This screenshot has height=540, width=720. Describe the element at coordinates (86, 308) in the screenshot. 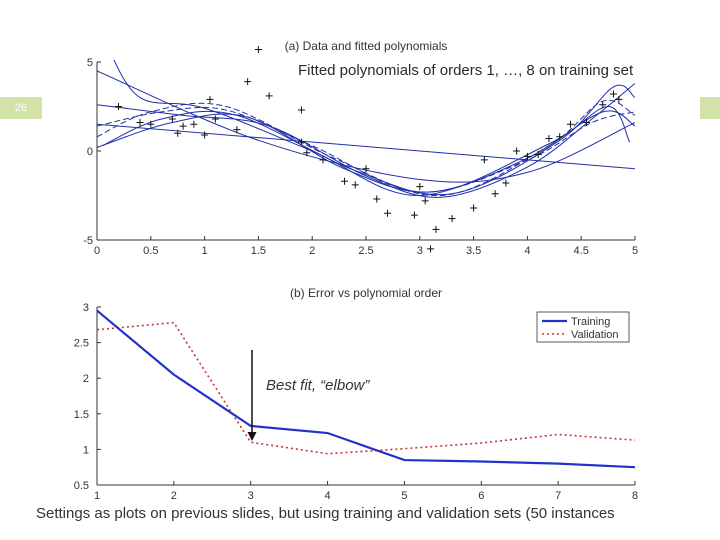

I see `chart-b-y-tick-label: 3` at that location.